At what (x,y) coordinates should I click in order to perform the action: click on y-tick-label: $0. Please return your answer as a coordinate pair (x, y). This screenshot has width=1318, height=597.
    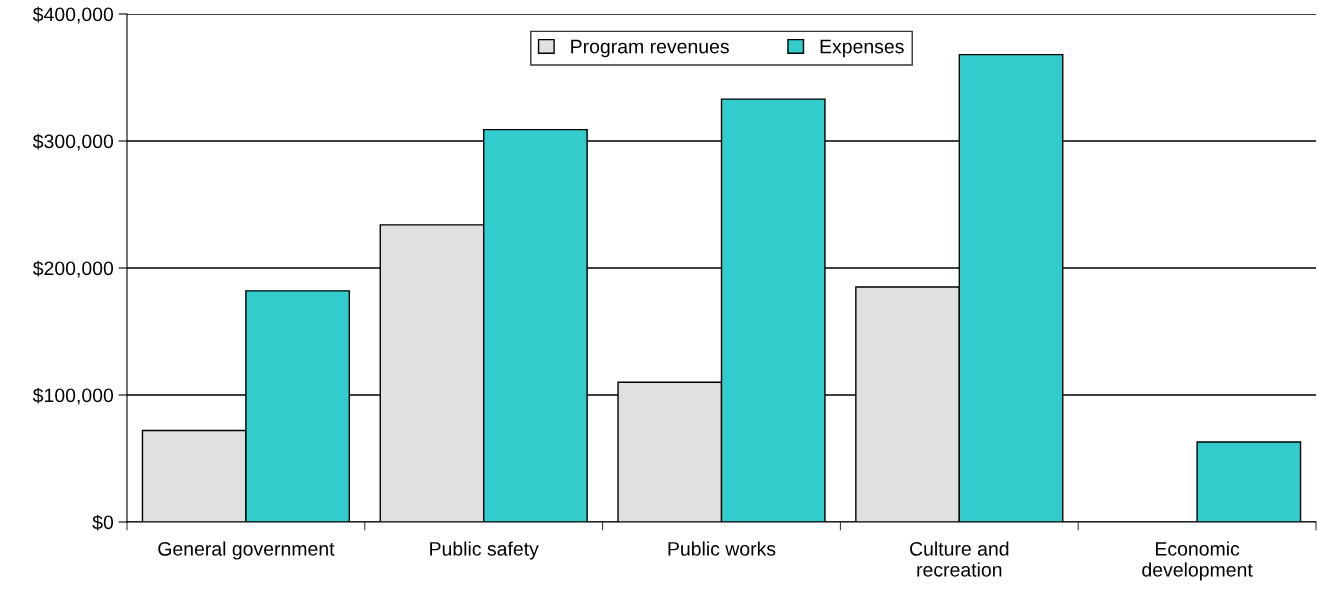
    Looking at the image, I should click on (103, 522).